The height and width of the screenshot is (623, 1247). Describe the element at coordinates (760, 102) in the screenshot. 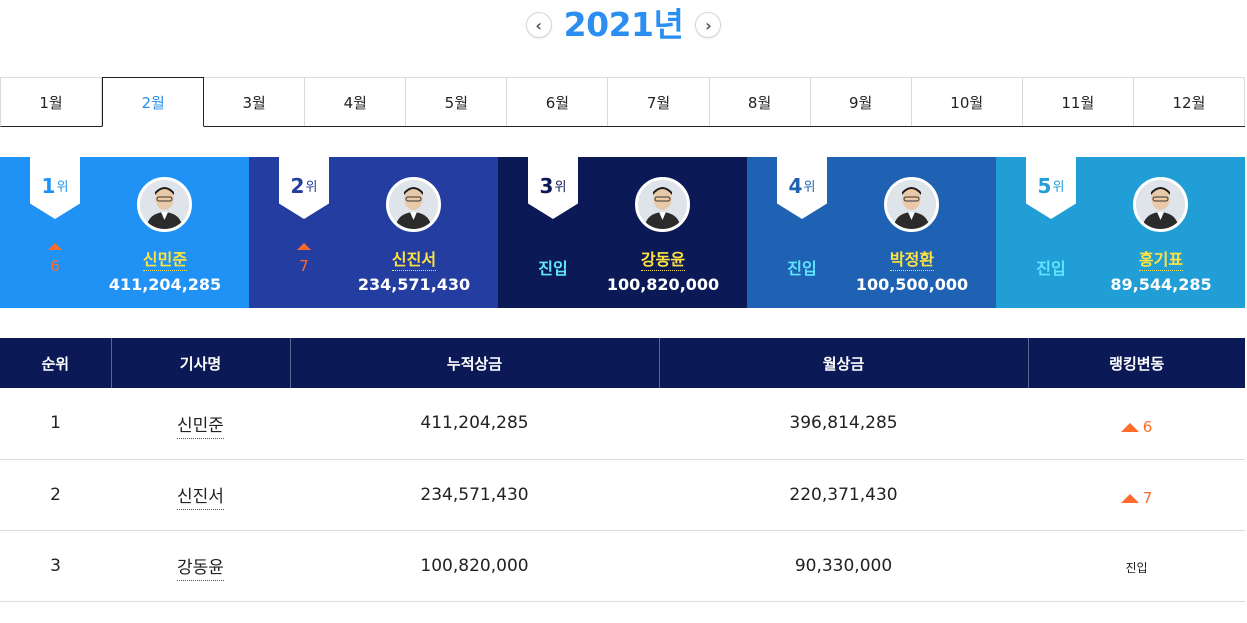

I see `tab-month-8: 8월` at that location.